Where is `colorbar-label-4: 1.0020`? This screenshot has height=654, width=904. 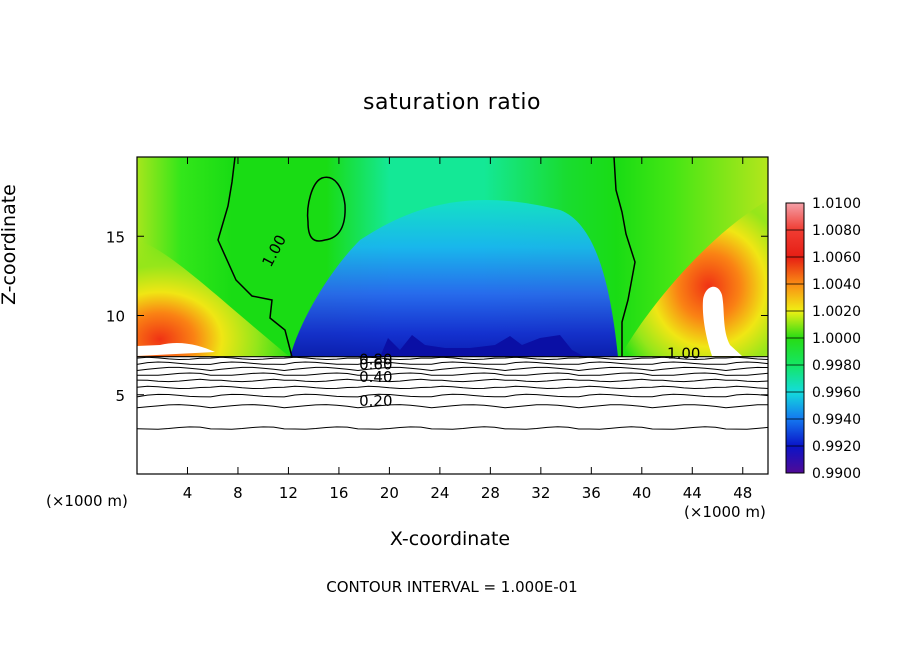 colorbar-label-4: 1.0020 is located at coordinates (836, 312).